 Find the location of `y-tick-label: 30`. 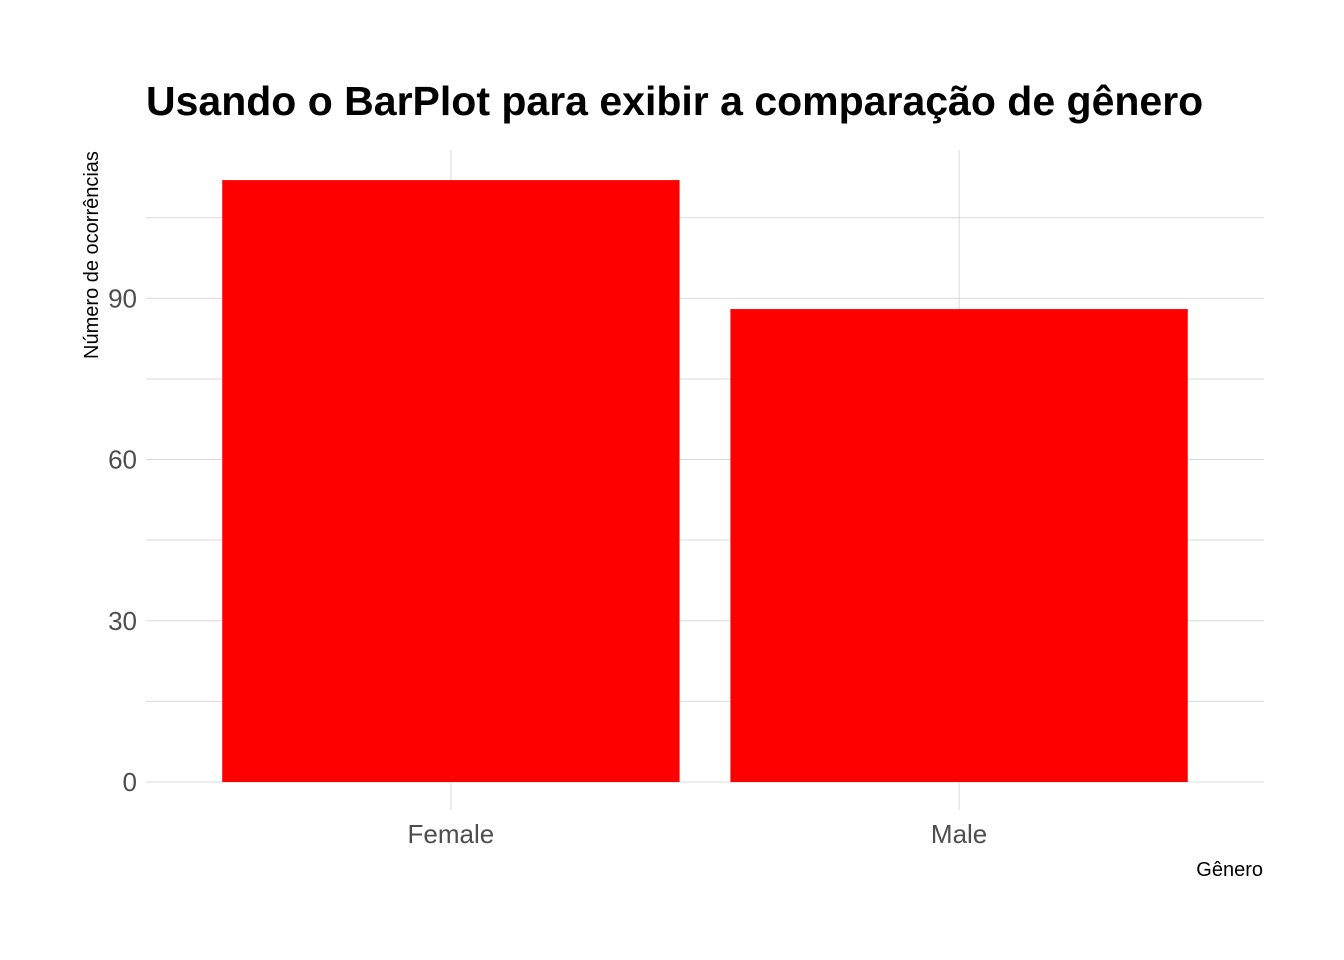

y-tick-label: 30 is located at coordinates (122, 621).